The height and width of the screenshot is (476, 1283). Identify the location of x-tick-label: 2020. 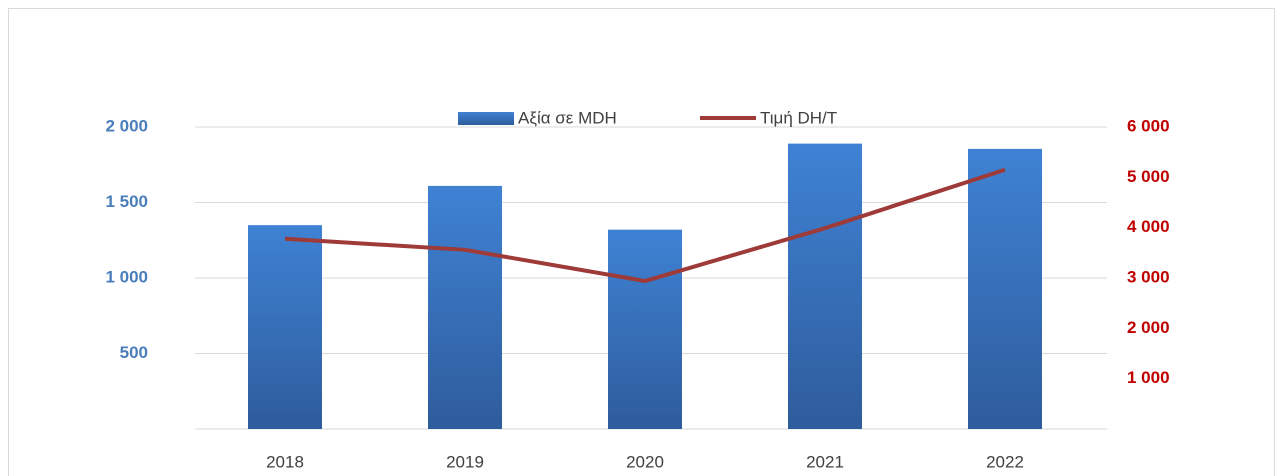
(645, 461).